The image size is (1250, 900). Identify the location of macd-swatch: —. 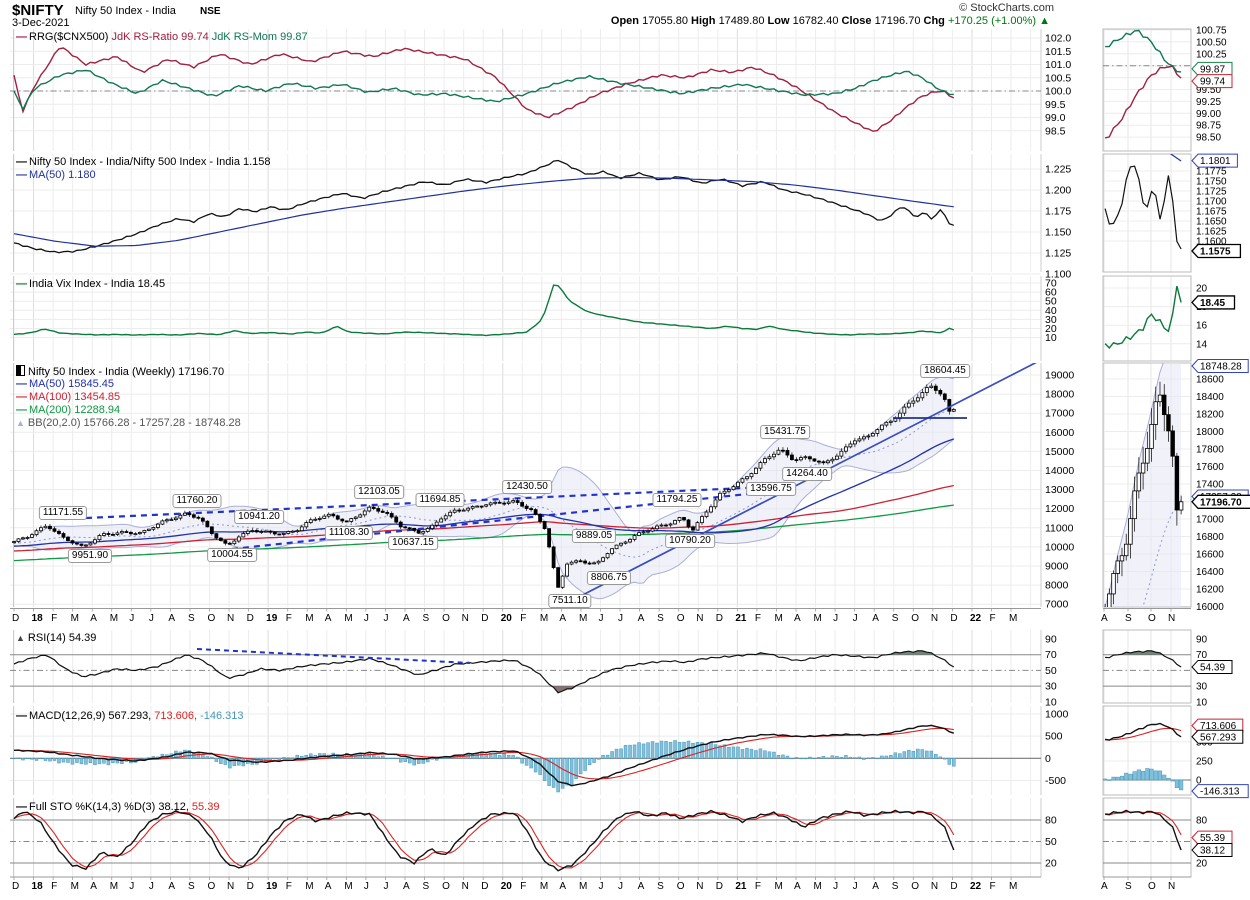
(21, 716).